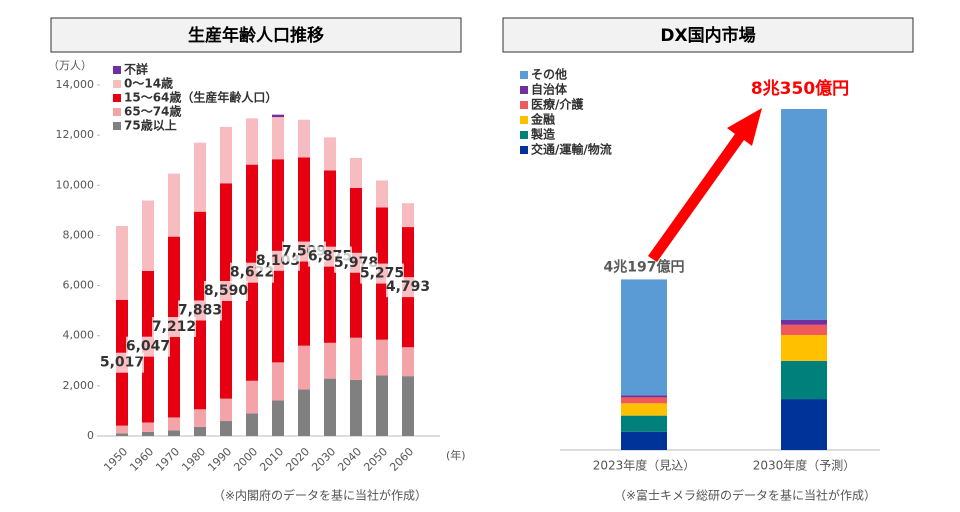 The image size is (960, 512). I want to click on legend-label: 交通/運輸/物流, so click(571, 149).